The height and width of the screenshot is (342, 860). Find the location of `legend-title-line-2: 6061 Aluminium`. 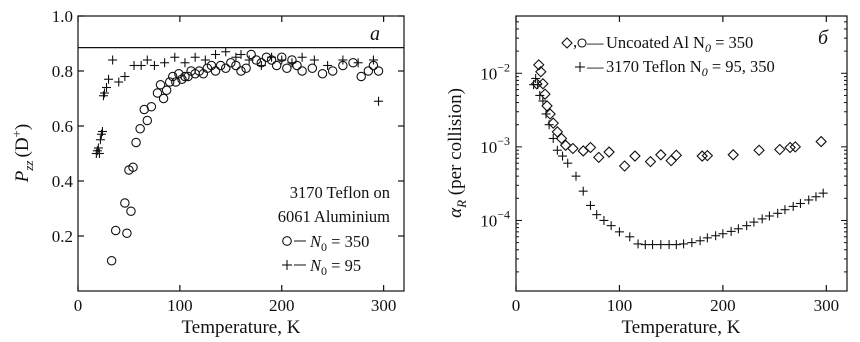

legend-title-line-2: 6061 Aluminium is located at coordinates (334, 216).